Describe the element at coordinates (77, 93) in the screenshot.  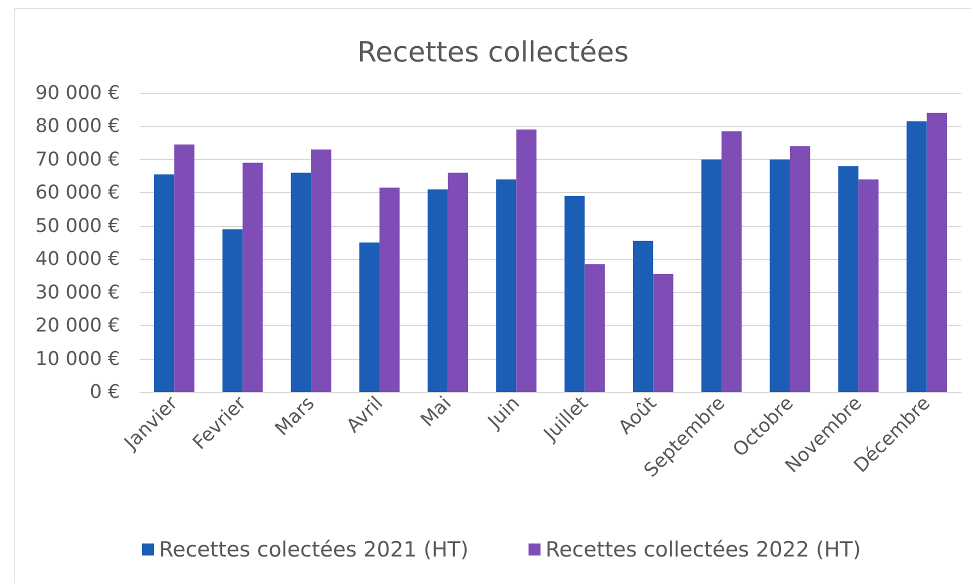
I see `y-tick-label: 90 000 €` at that location.